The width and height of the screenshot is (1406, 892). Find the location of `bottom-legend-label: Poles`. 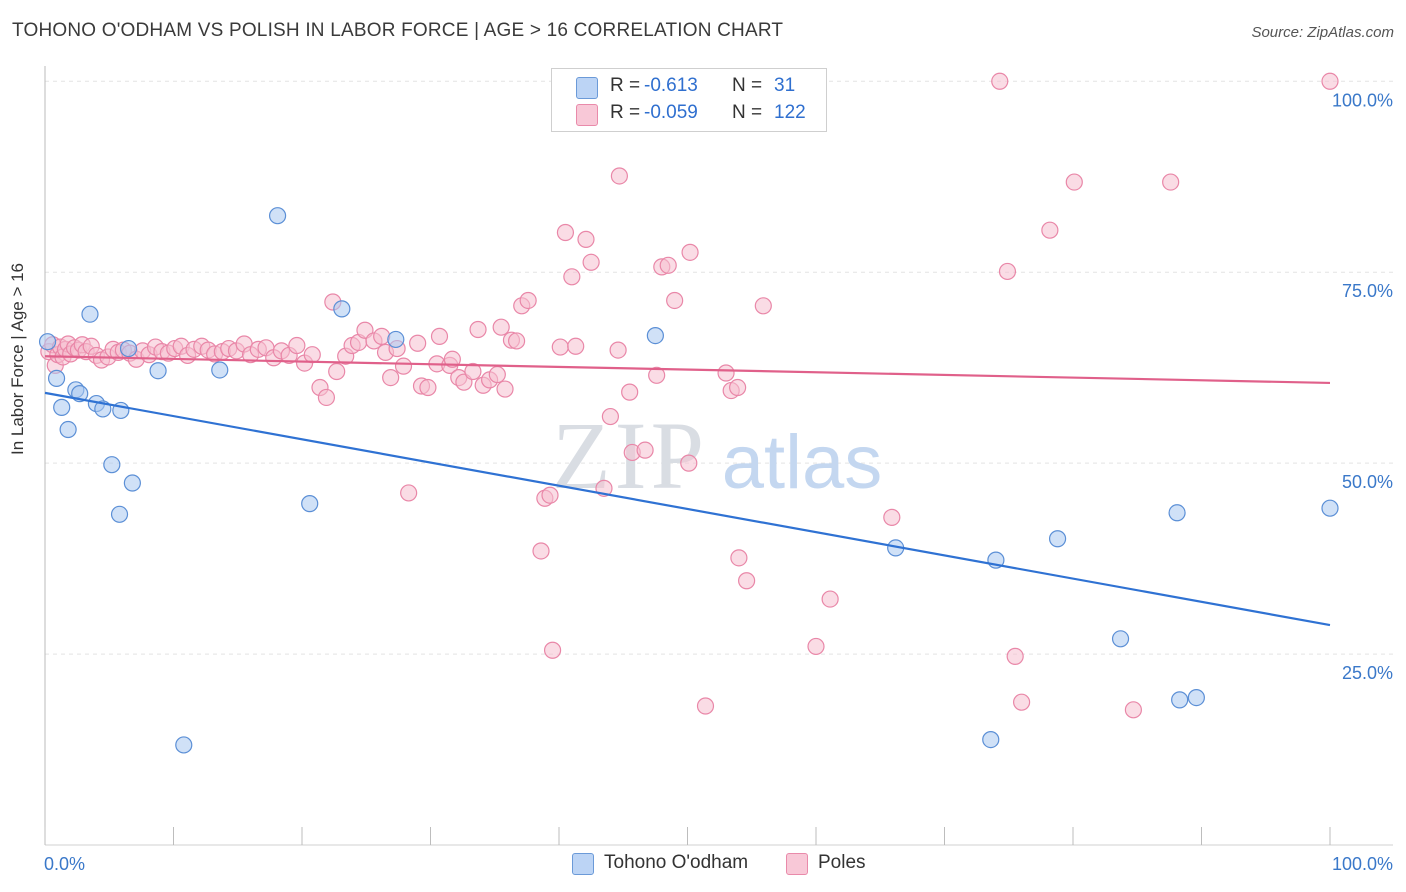

bottom-legend-label: Poles is located at coordinates (842, 862).